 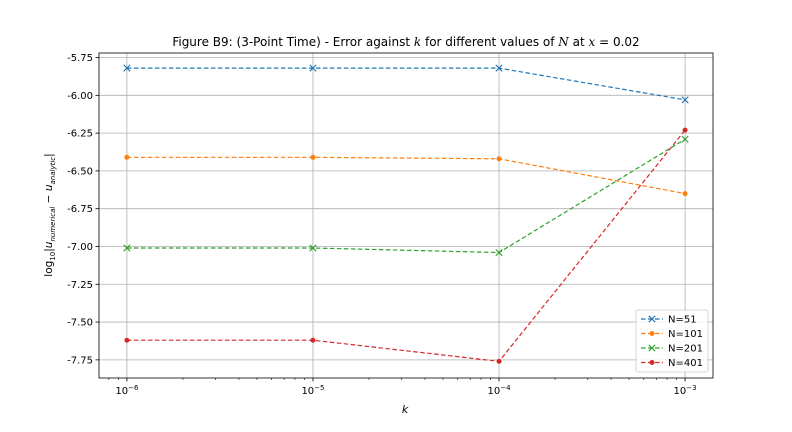 I want to click on x-tick-label: 10⁻³, so click(x=685, y=390).